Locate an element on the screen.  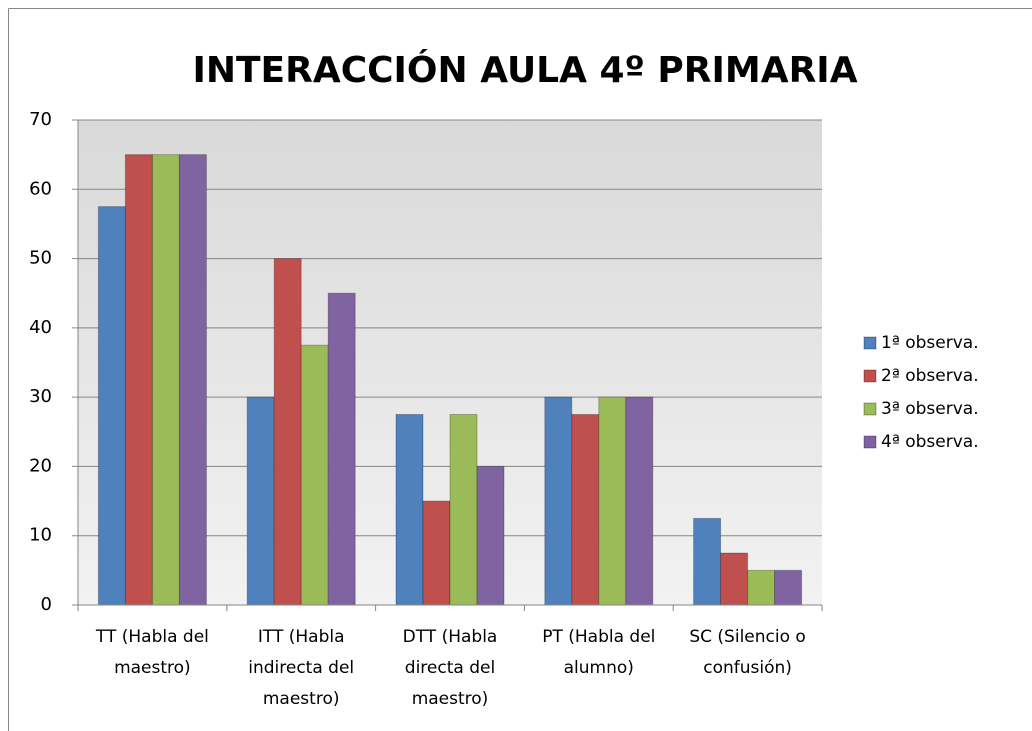
chart-title: INTERACCIÓN AULA 4º PRIMARIA is located at coordinates (524, 70).